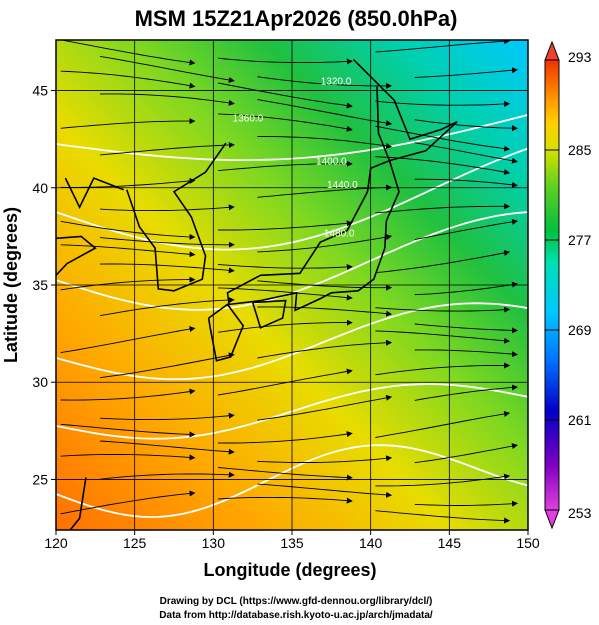 Image resolution: width=599 pixels, height=625 pixels. What do you see at coordinates (56, 543) in the screenshot?
I see `x-tick-label: 120` at bounding box center [56, 543].